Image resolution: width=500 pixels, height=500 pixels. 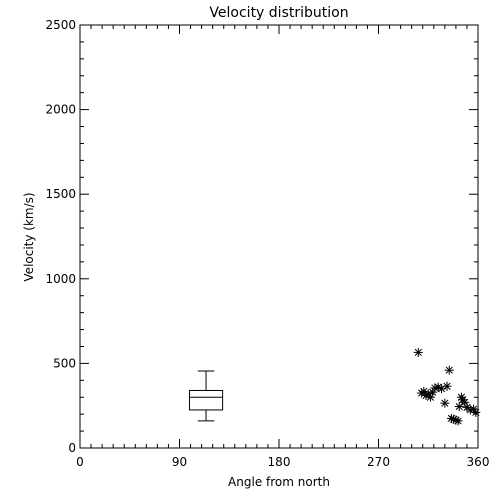 I want to click on x-tick-label: 180, so click(x=279, y=462).